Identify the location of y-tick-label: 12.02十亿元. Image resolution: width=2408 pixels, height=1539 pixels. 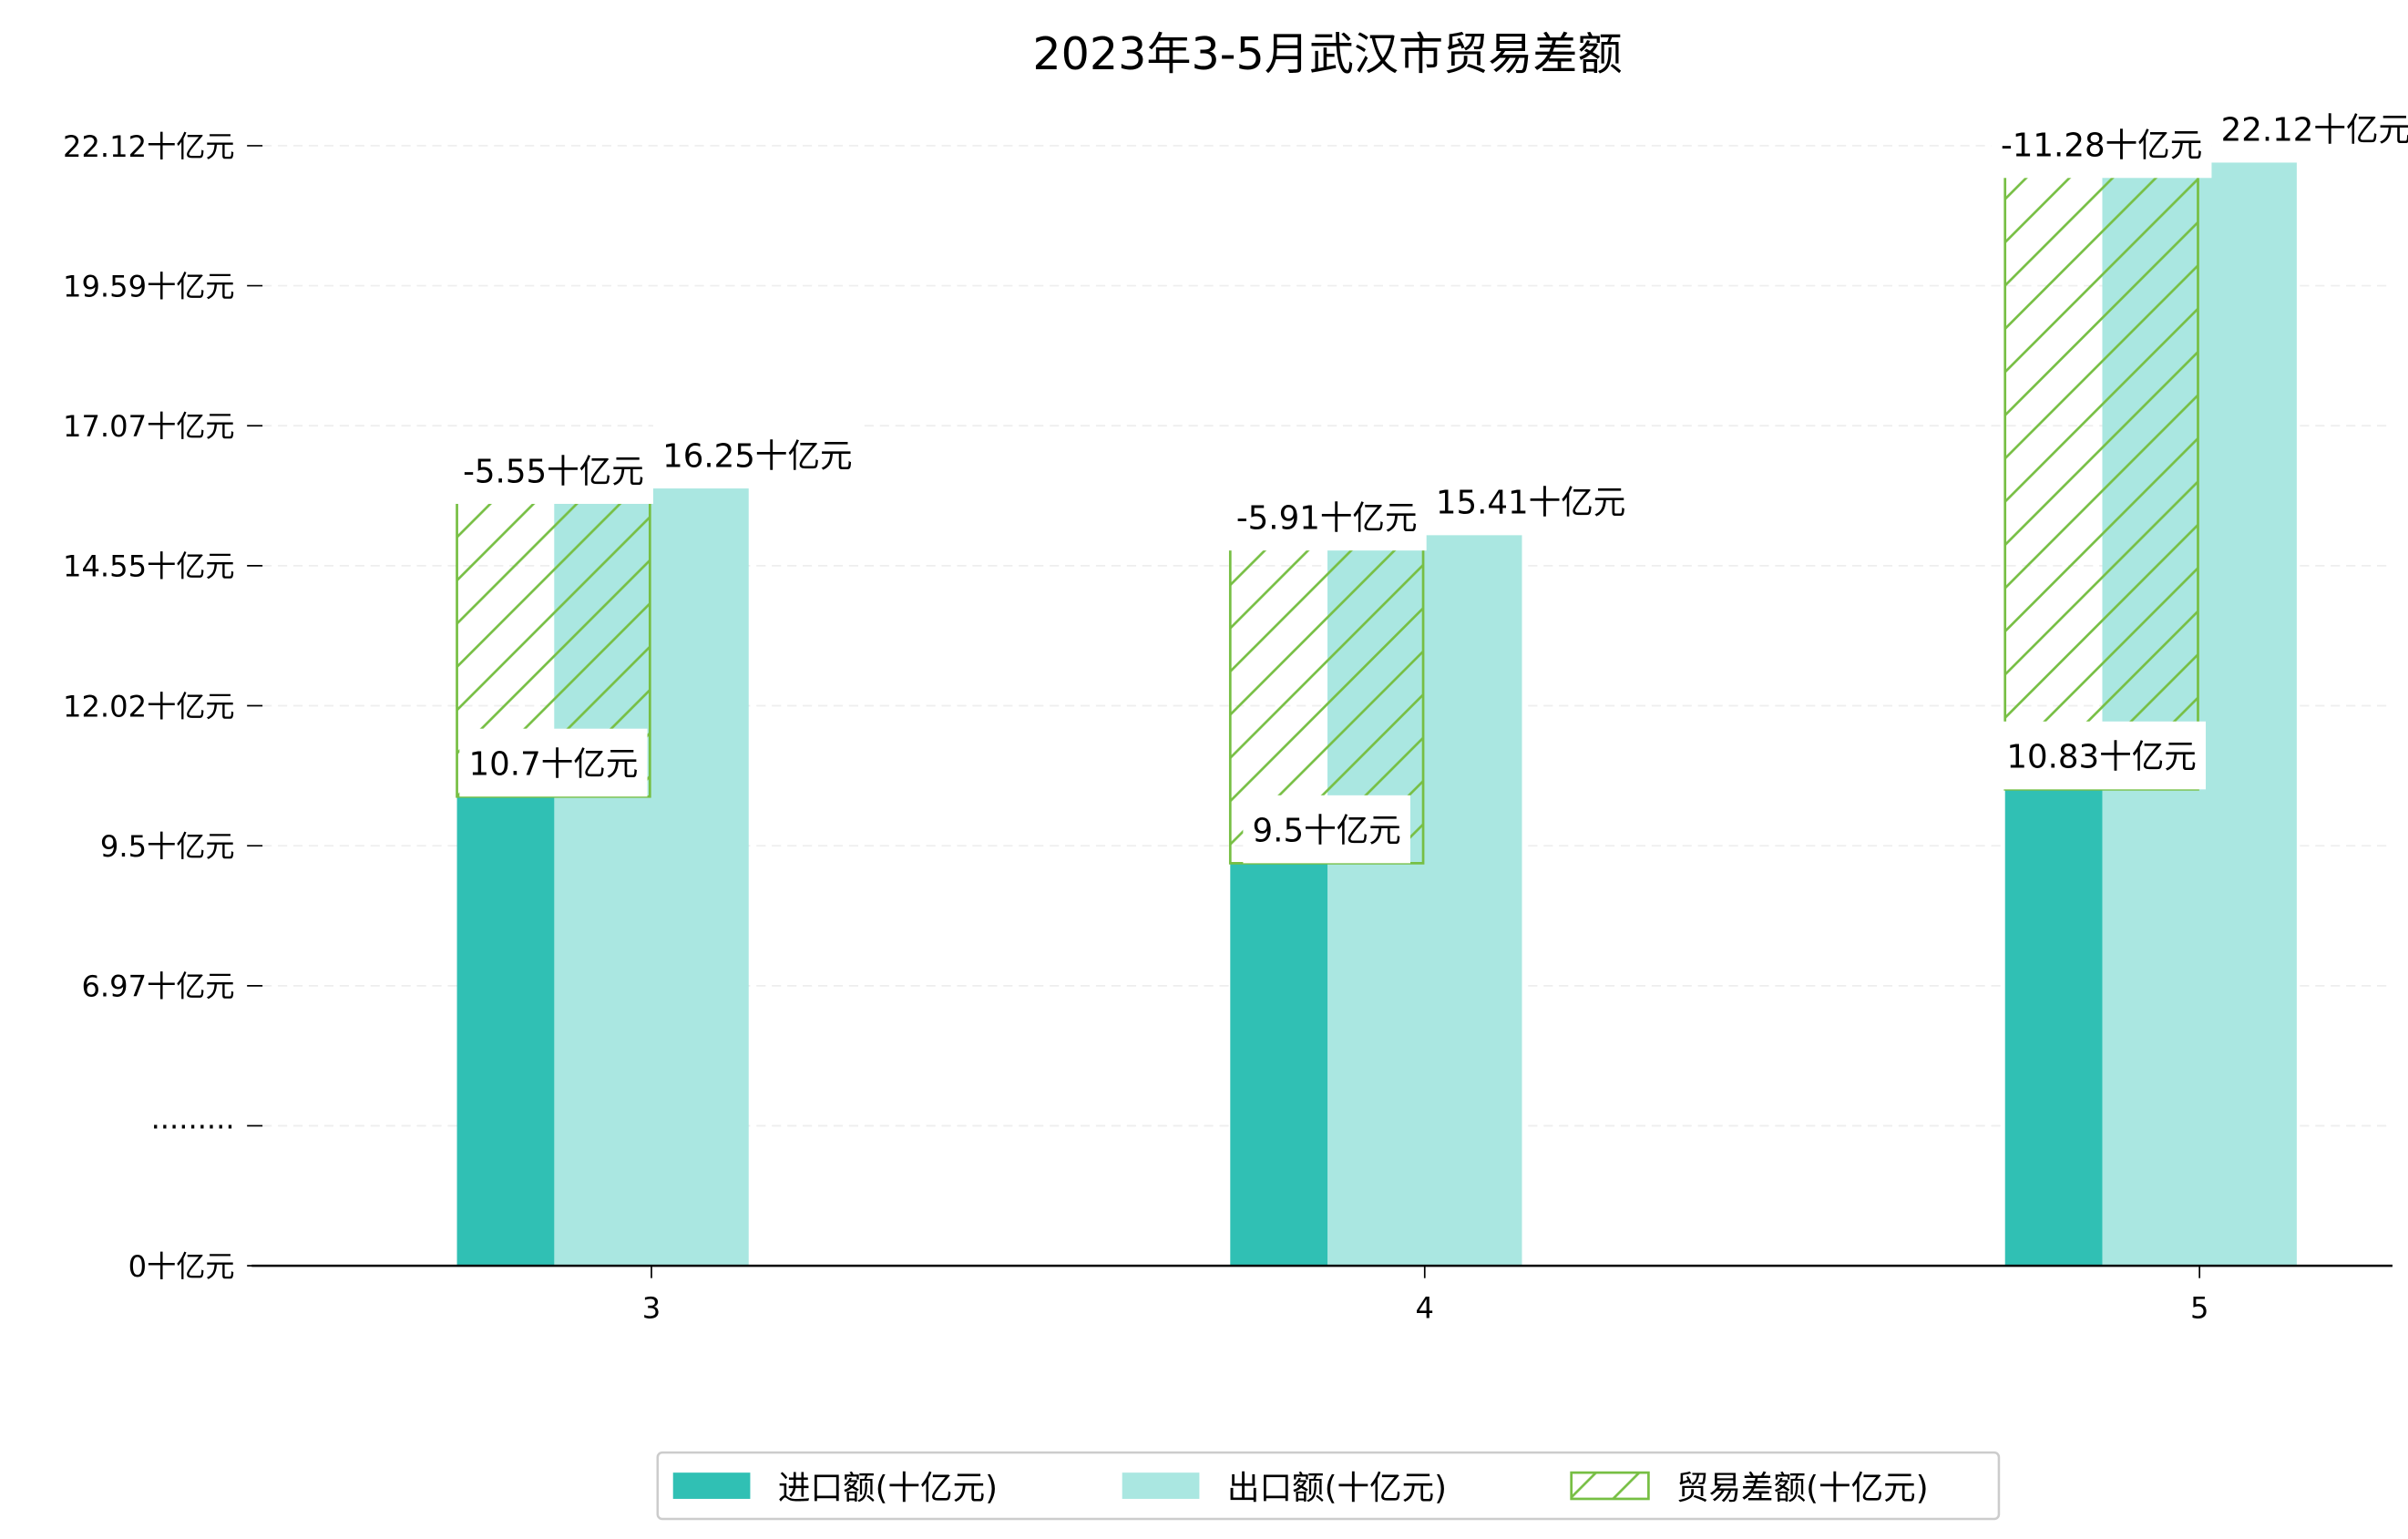
(149, 706).